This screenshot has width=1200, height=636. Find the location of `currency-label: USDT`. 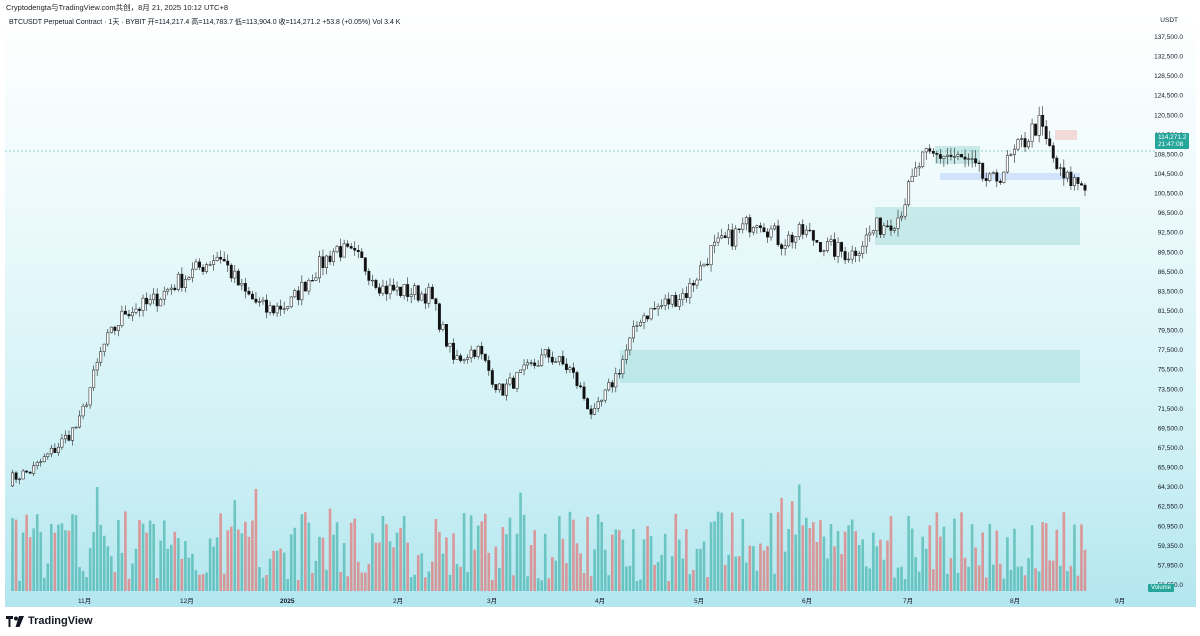

currency-label: USDT is located at coordinates (1169, 20).